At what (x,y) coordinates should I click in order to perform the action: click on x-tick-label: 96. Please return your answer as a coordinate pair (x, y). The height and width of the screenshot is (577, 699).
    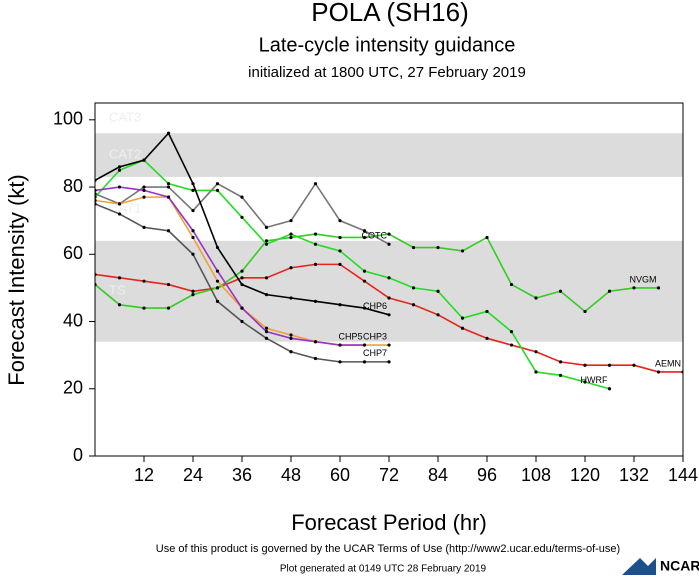
    Looking at the image, I should click on (487, 475).